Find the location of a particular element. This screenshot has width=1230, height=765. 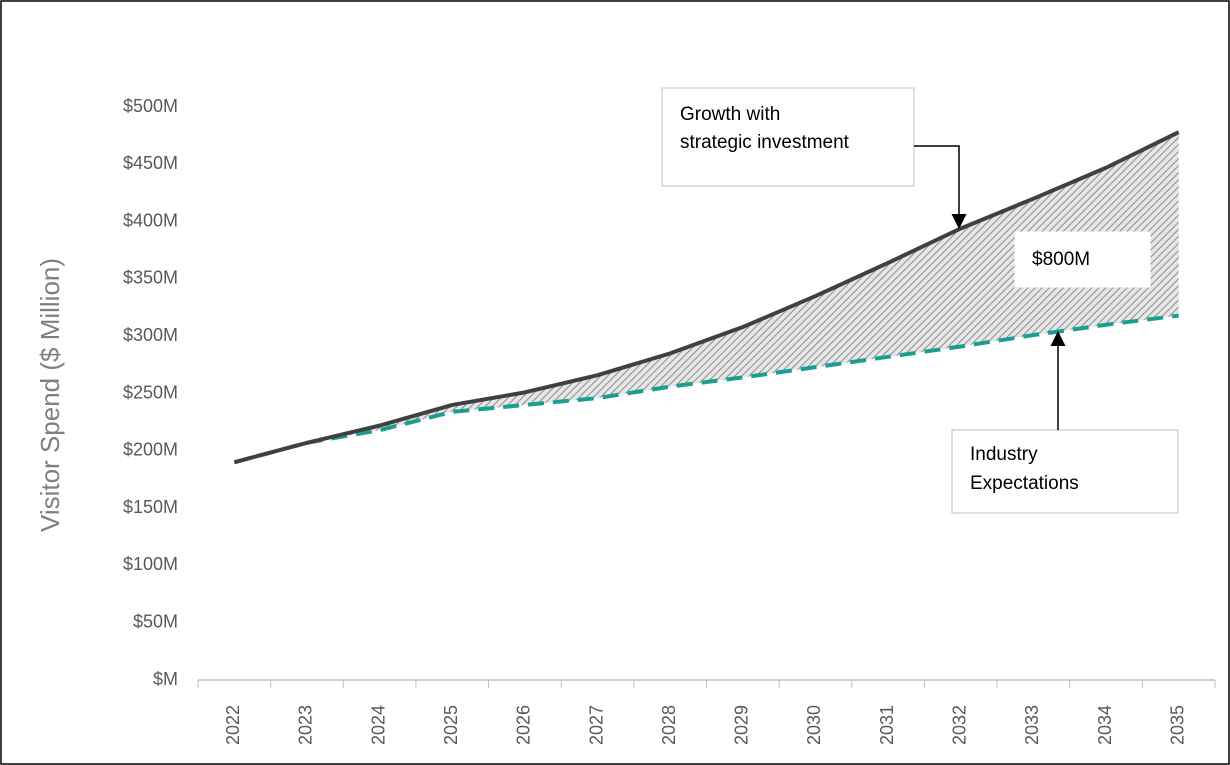

x-tick-label: 2032 is located at coordinates (960, 725).